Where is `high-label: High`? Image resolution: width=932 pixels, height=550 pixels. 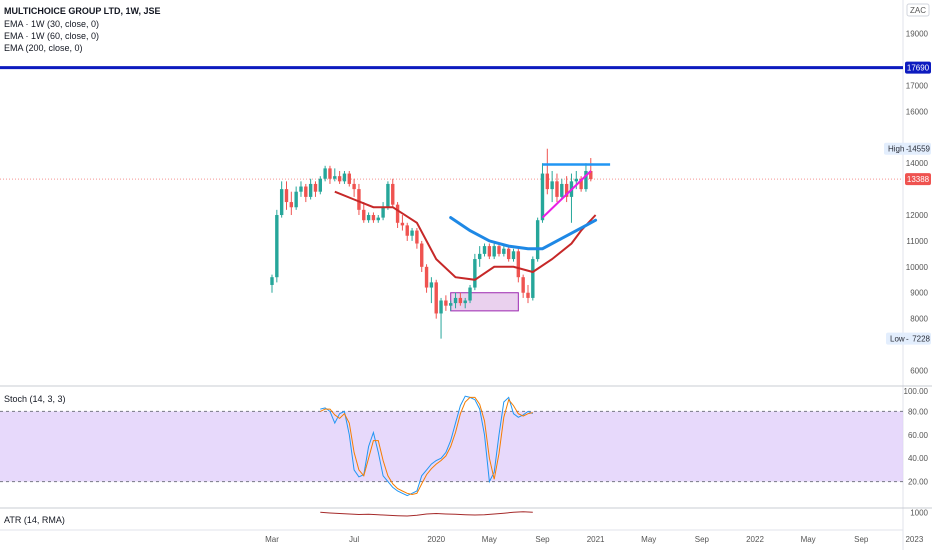 high-label: High is located at coordinates (896, 149).